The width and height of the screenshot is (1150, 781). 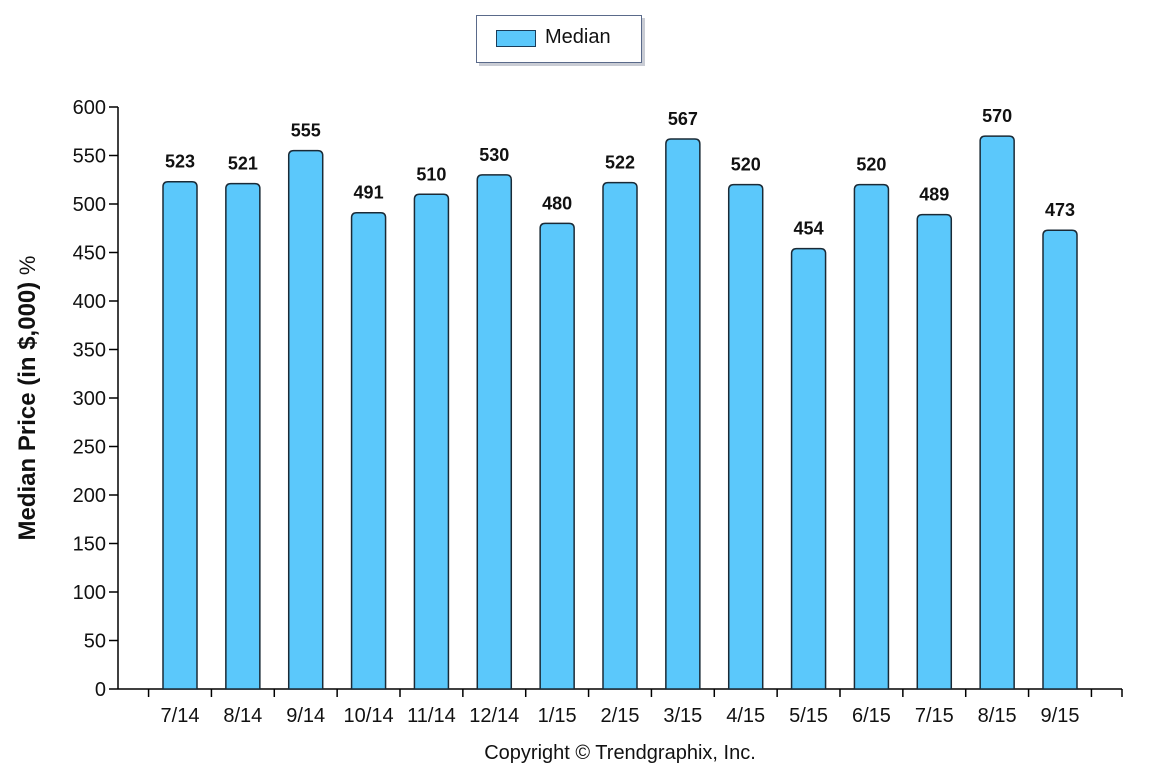 I want to click on y-tick-label: 350, so click(x=89, y=351).